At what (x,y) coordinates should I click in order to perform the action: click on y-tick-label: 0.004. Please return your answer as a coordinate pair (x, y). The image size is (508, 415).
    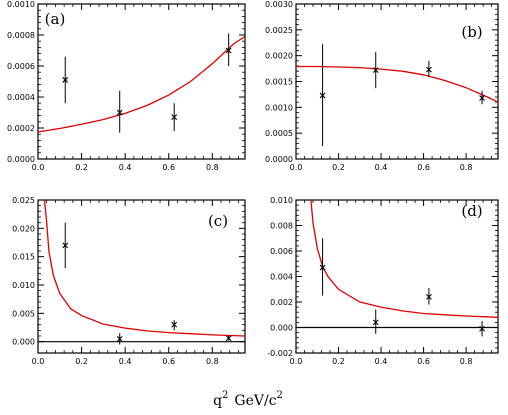
    Looking at the image, I should click on (281, 277).